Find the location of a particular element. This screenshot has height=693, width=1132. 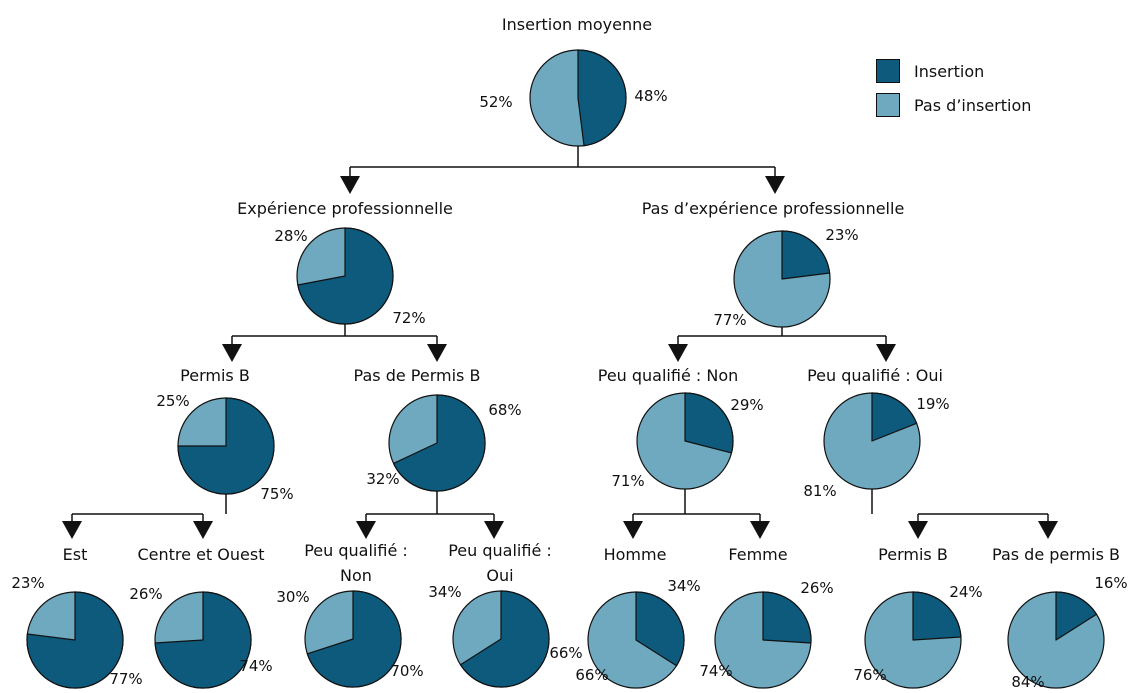

pct-label-pas-insertion: 71% is located at coordinates (627, 481).